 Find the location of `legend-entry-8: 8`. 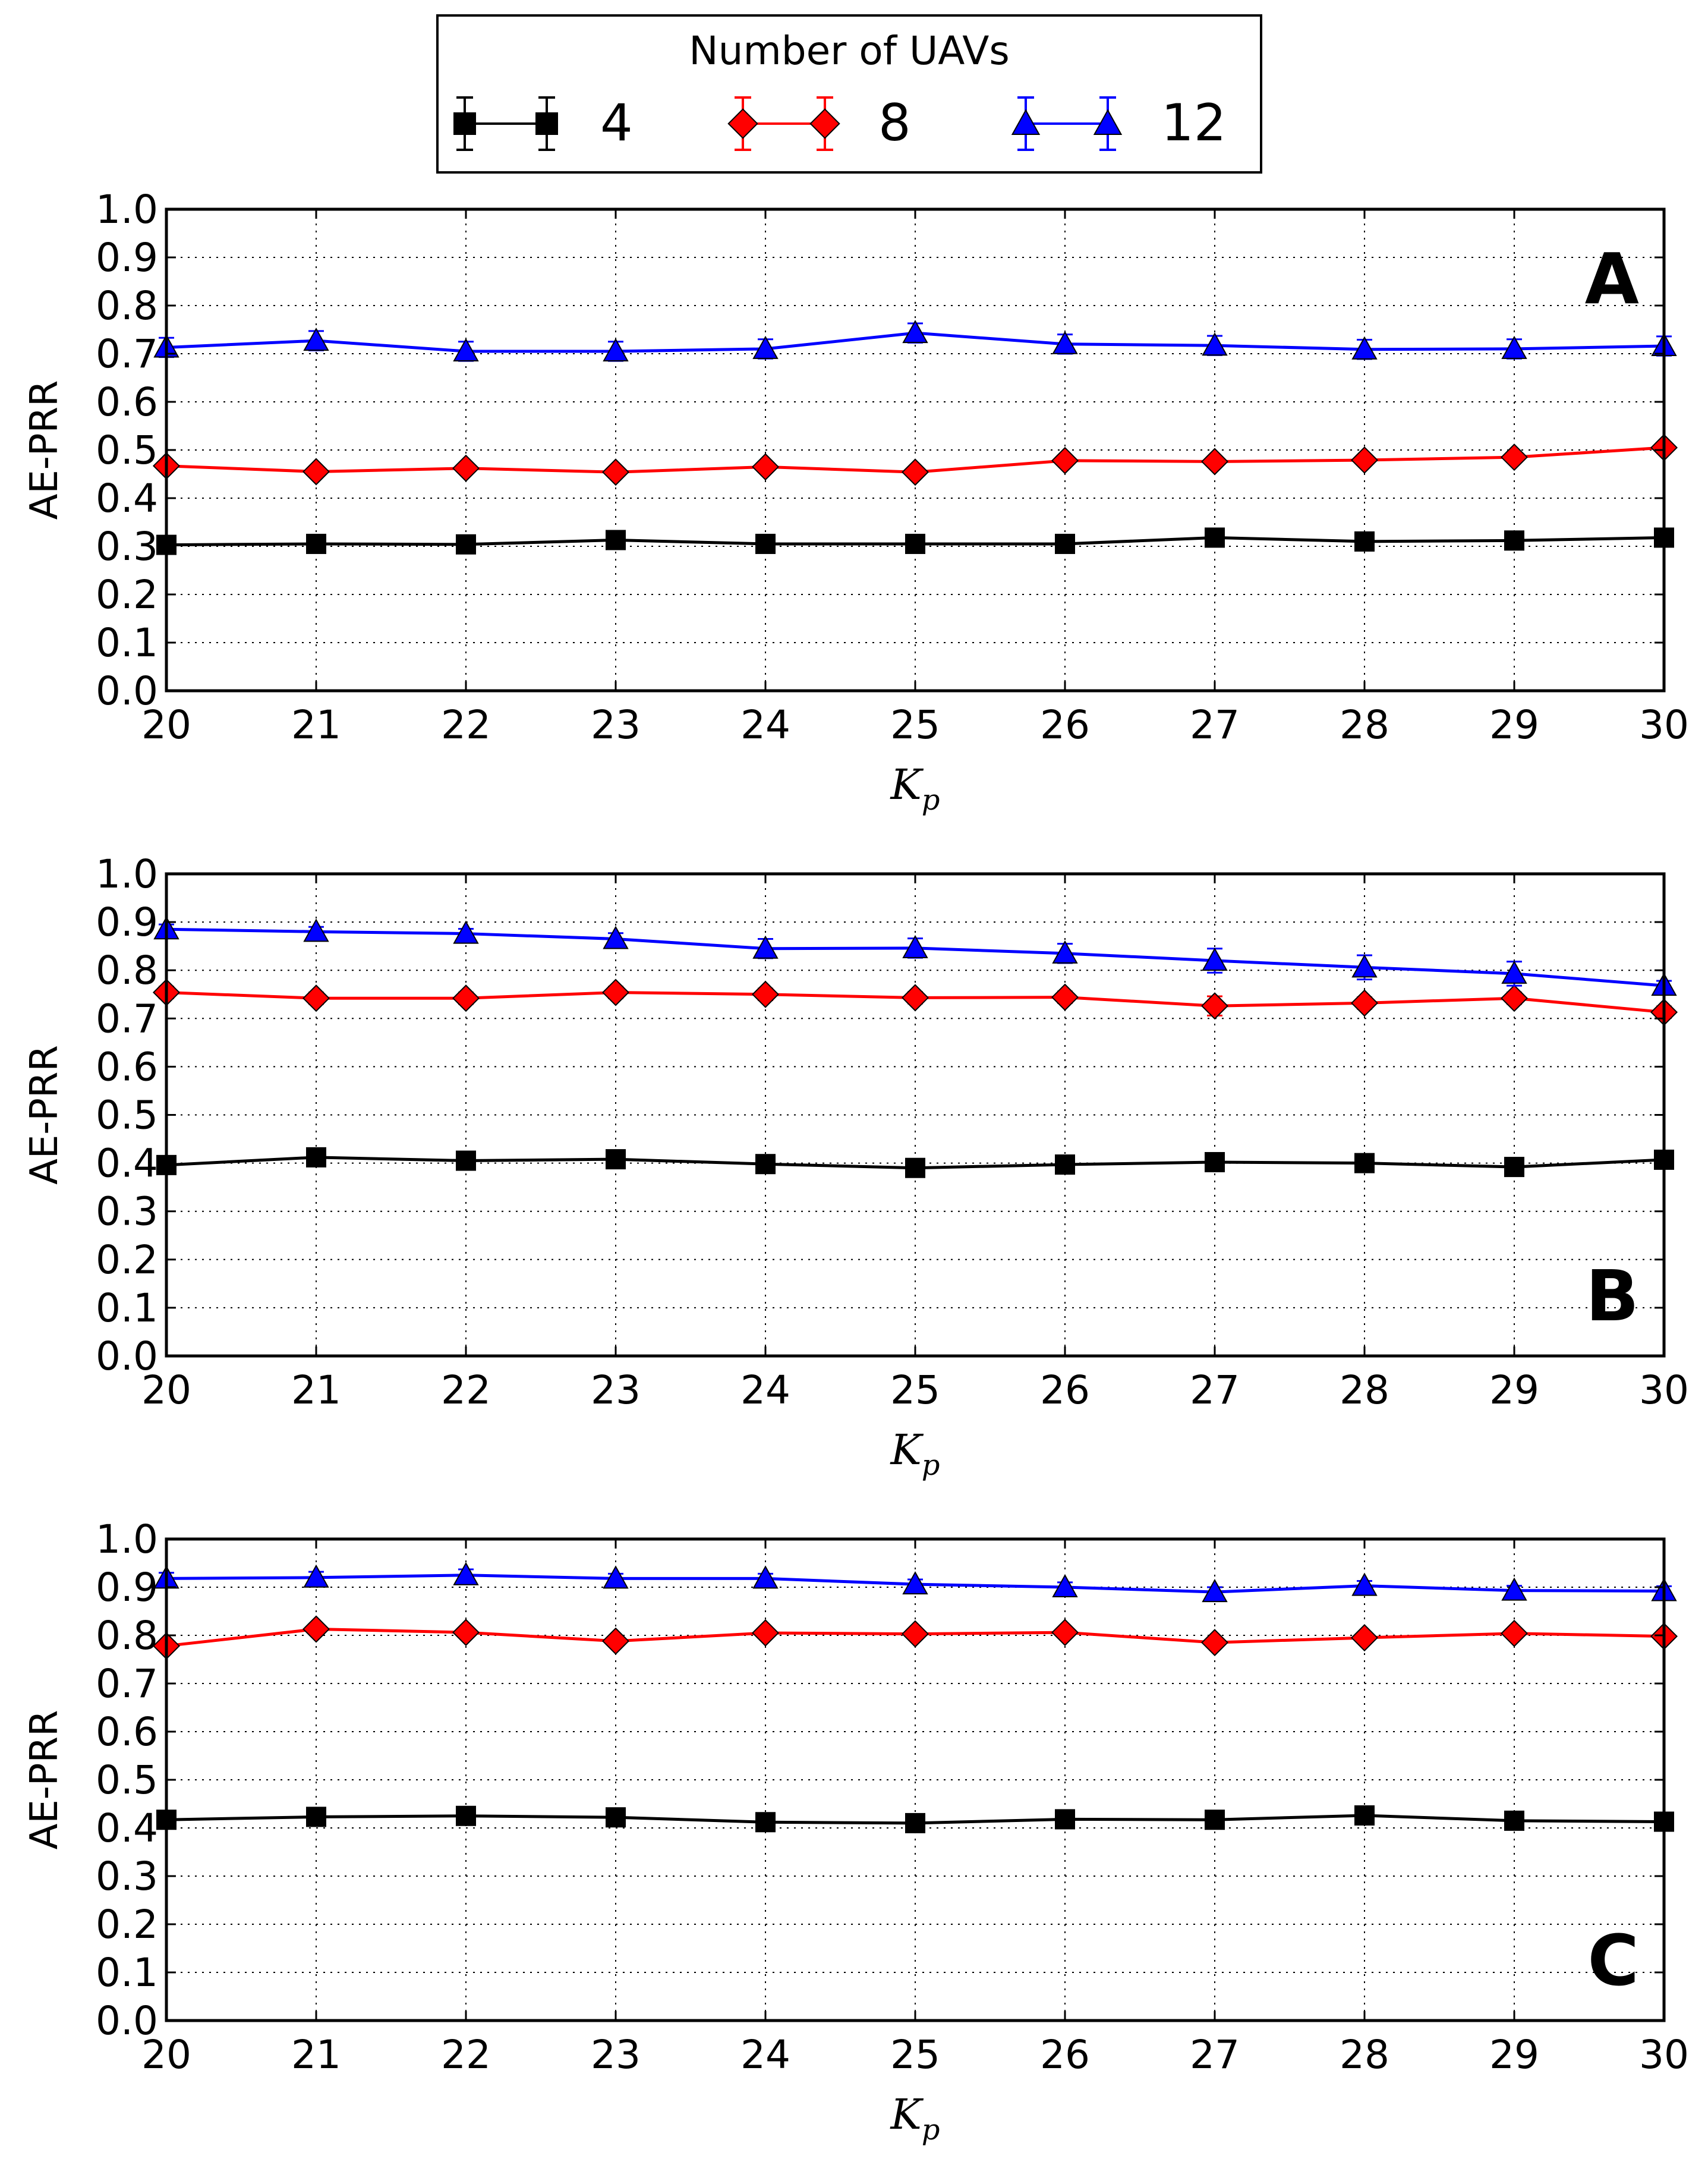

legend-entry-8: 8 is located at coordinates (819, 123).